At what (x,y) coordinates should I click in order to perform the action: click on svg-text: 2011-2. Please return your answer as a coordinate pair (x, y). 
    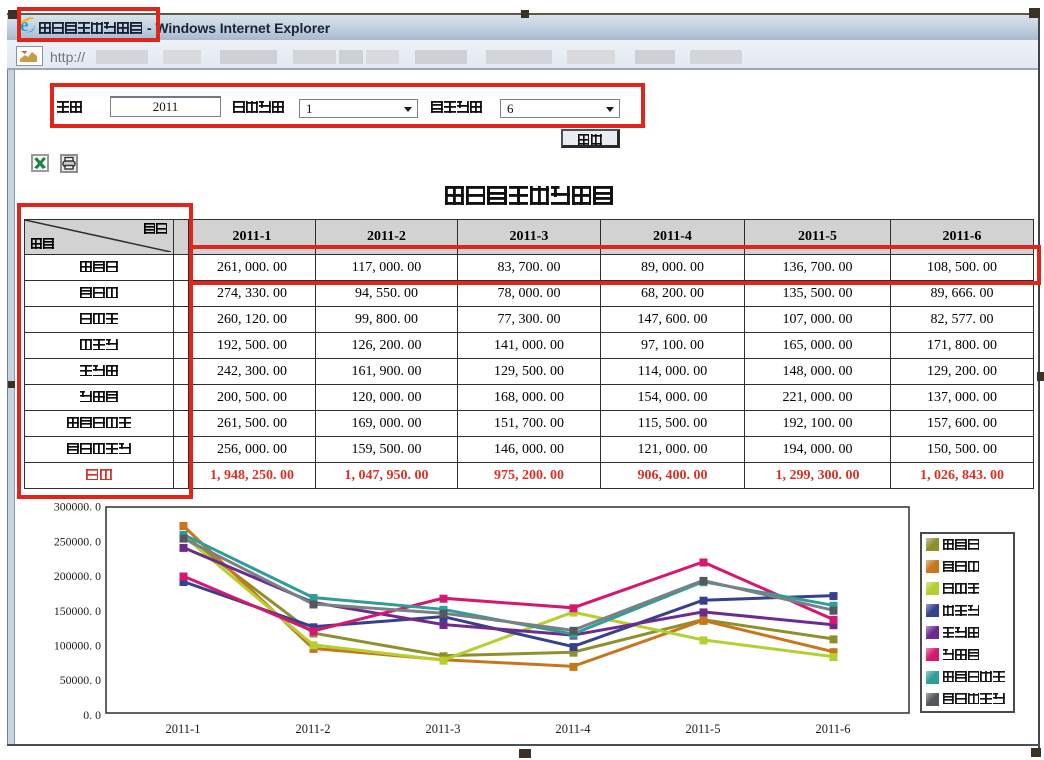
    Looking at the image, I should click on (313, 729).